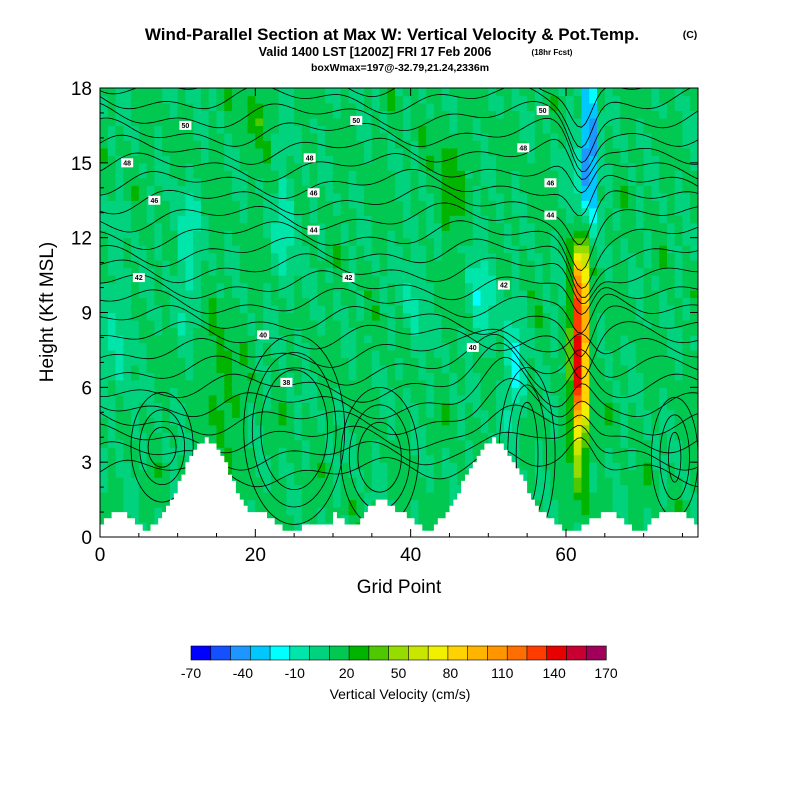  What do you see at coordinates (502, 673) in the screenshot?
I see `colorbar-tick-label: 110` at bounding box center [502, 673].